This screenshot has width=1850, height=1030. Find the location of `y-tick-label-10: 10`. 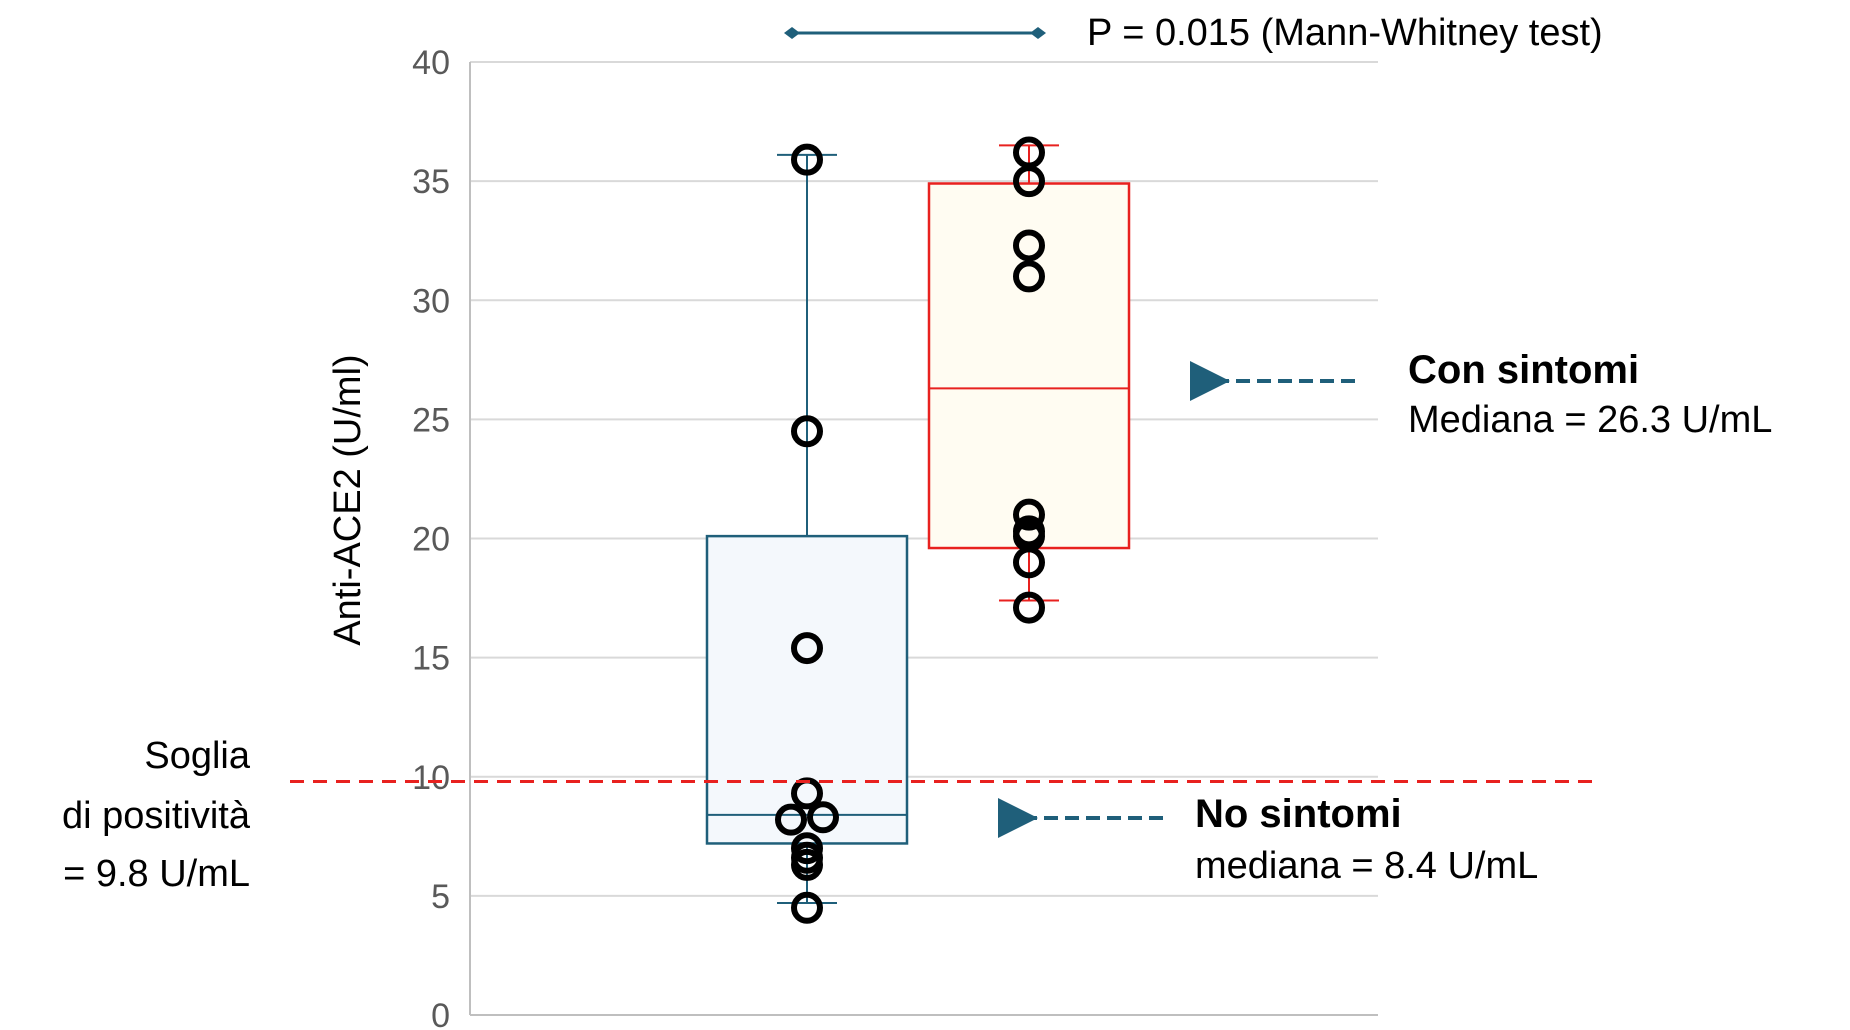

y-tick-label-10: 10 is located at coordinates (431, 778).